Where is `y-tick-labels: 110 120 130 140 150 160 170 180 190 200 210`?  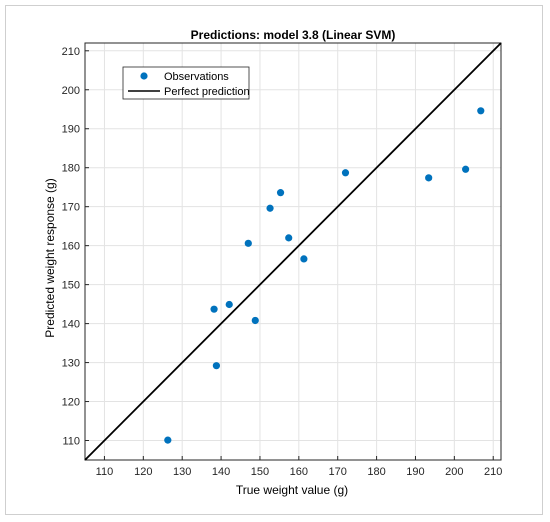 y-tick-labels: 110 120 130 140 150 160 170 180 190 200 210 is located at coordinates (75, 247).